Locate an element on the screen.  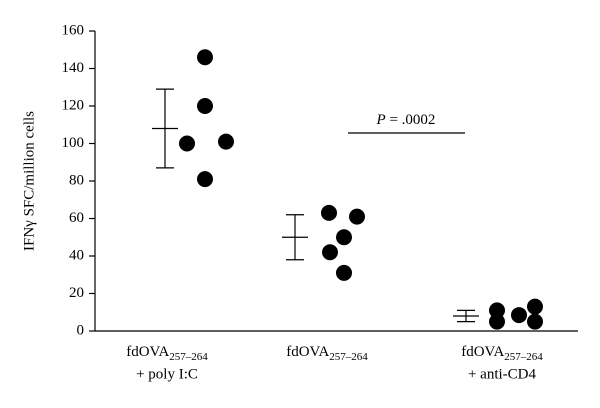
y-tick-label: 40 is located at coordinates (76, 255).